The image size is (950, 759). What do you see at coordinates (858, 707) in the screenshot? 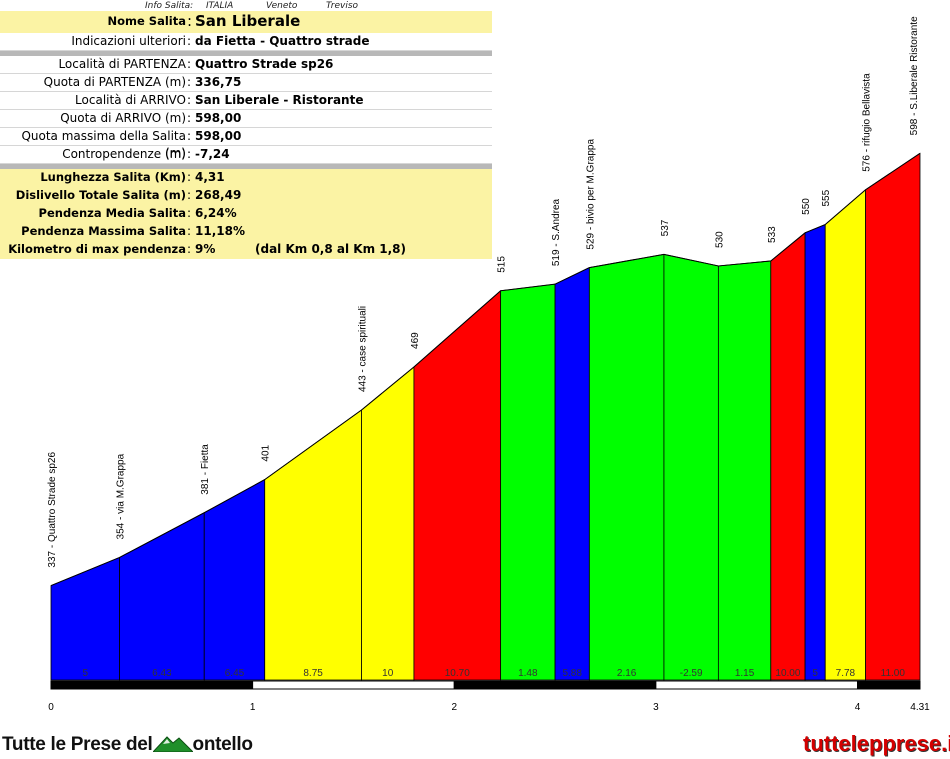
I see `km-tick-label: 4` at bounding box center [858, 707].